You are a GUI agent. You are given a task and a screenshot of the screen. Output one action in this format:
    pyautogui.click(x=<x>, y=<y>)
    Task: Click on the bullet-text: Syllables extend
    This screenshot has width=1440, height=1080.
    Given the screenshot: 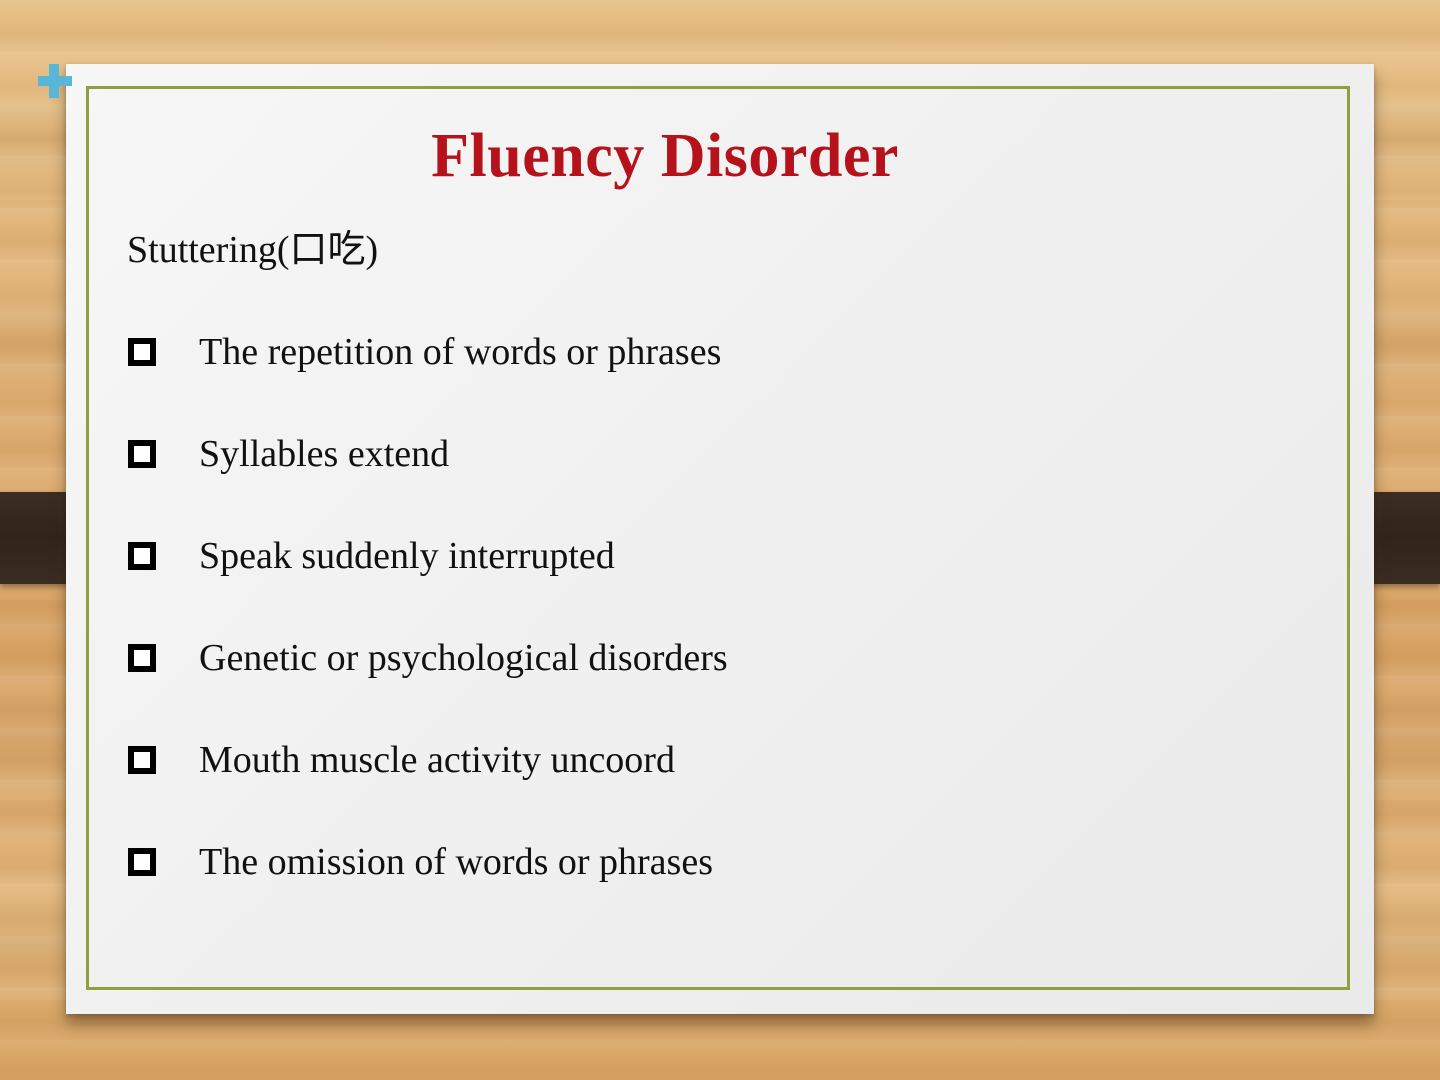 What is the action you would take?
    pyautogui.click(x=324, y=454)
    